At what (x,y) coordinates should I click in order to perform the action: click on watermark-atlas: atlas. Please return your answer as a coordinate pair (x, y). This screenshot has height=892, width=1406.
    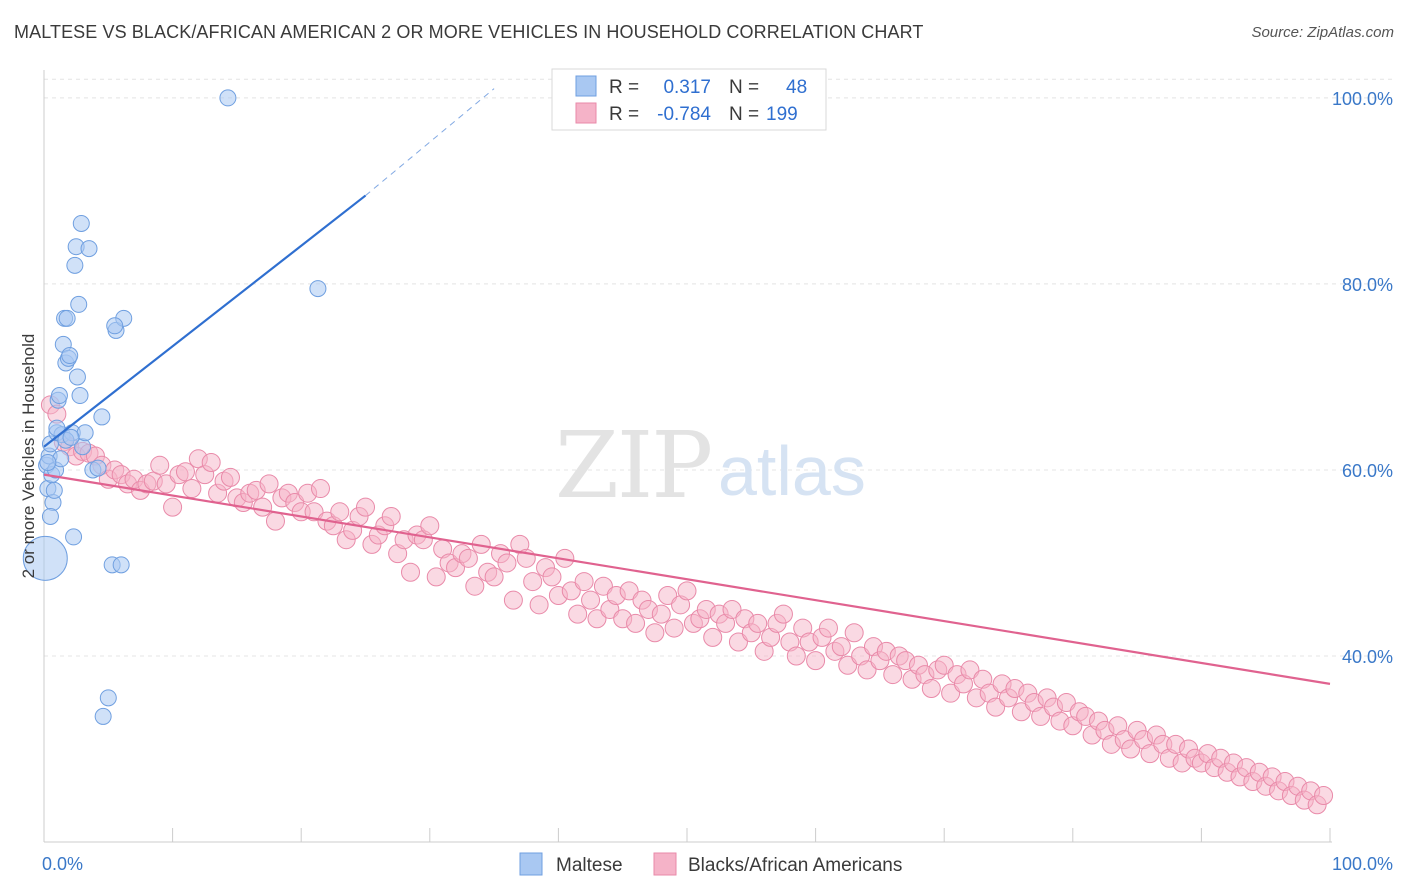
    Looking at the image, I should click on (792, 471).